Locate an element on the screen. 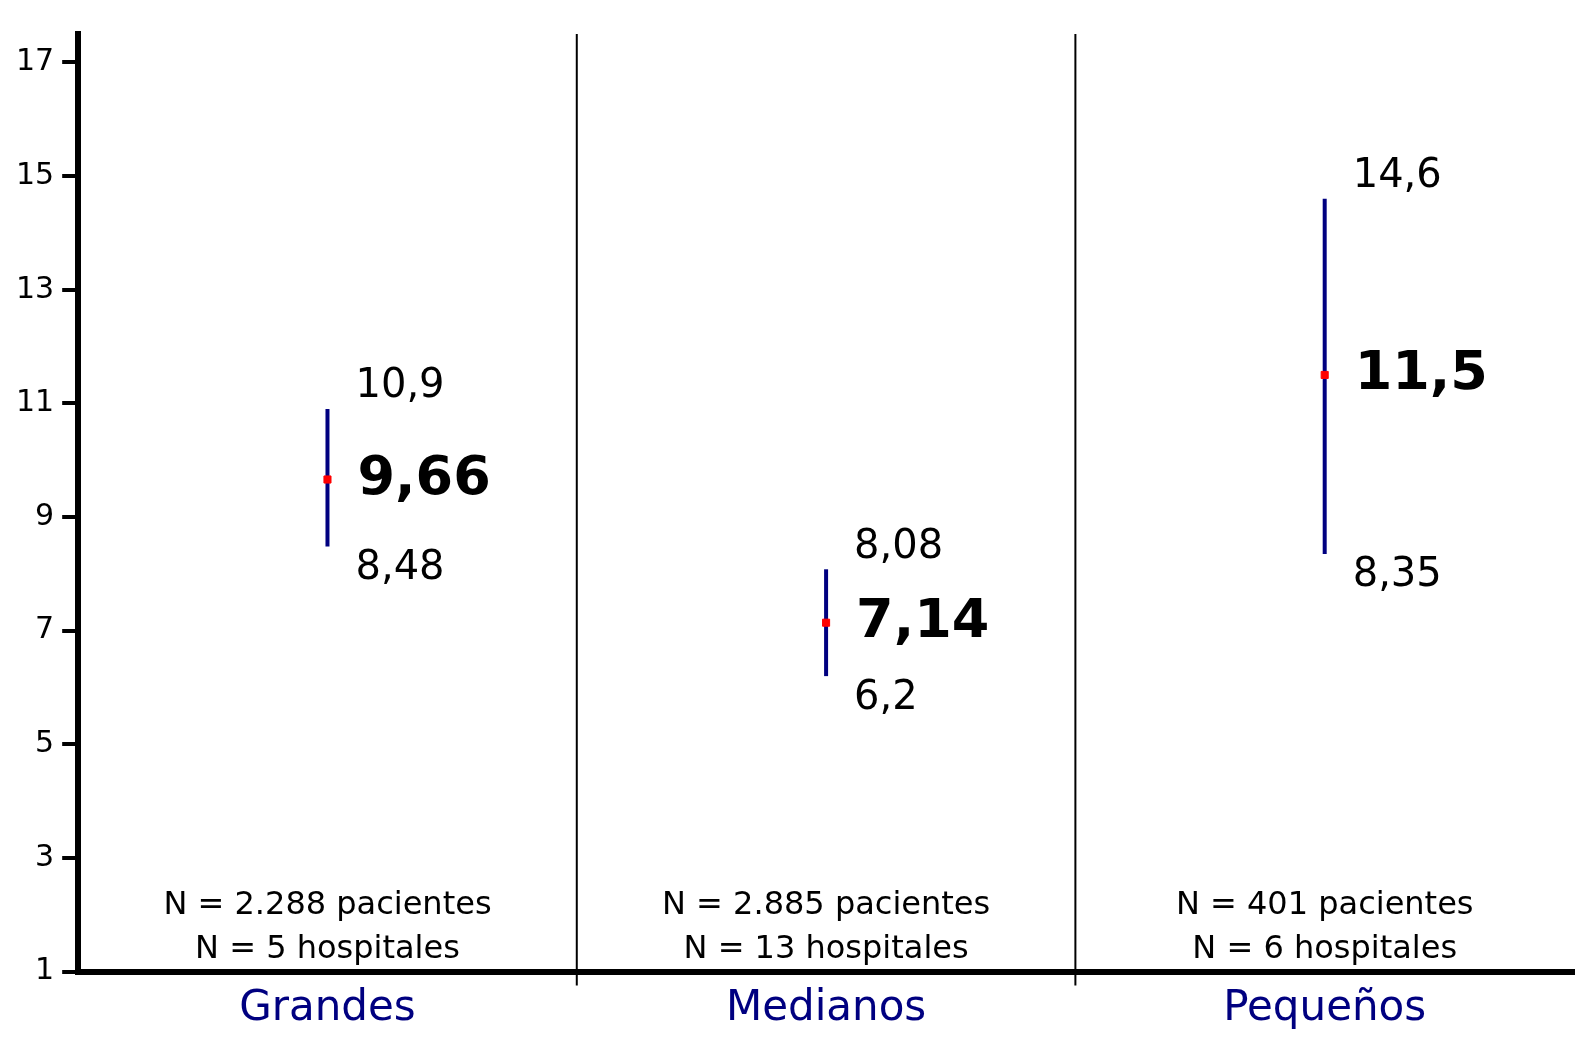 Image resolution: width=1588 pixels, height=1046 pixels. annotation: 14,6 is located at coordinates (1397, 173).